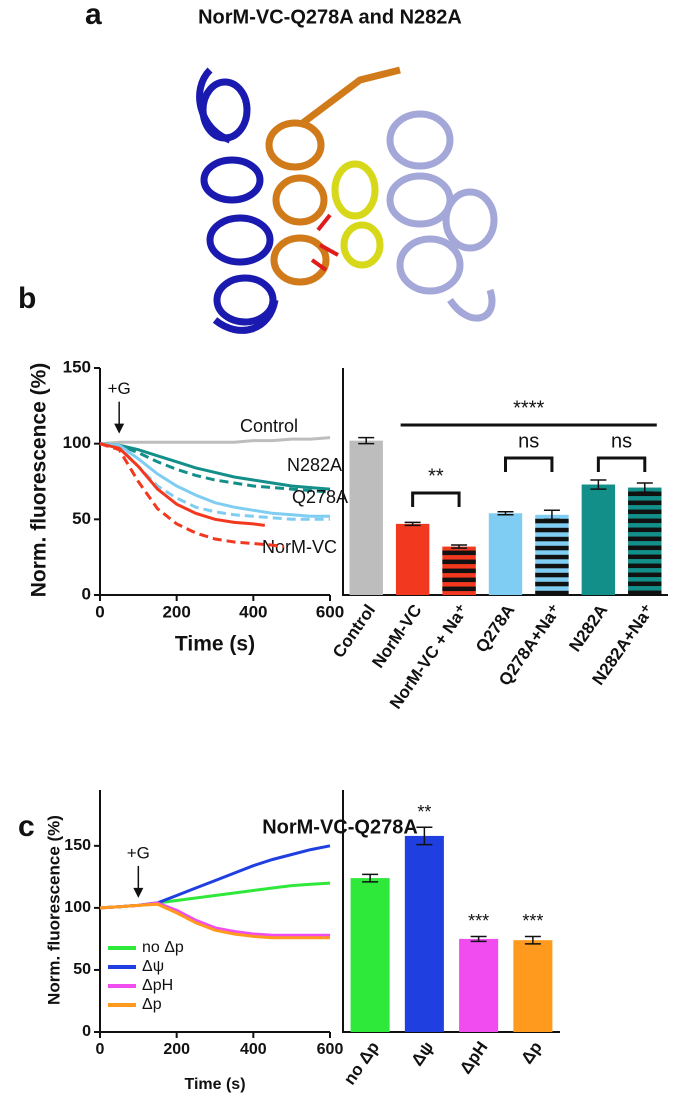 The width and height of the screenshot is (685, 1103). I want to click on axis-line, so click(214, 482).